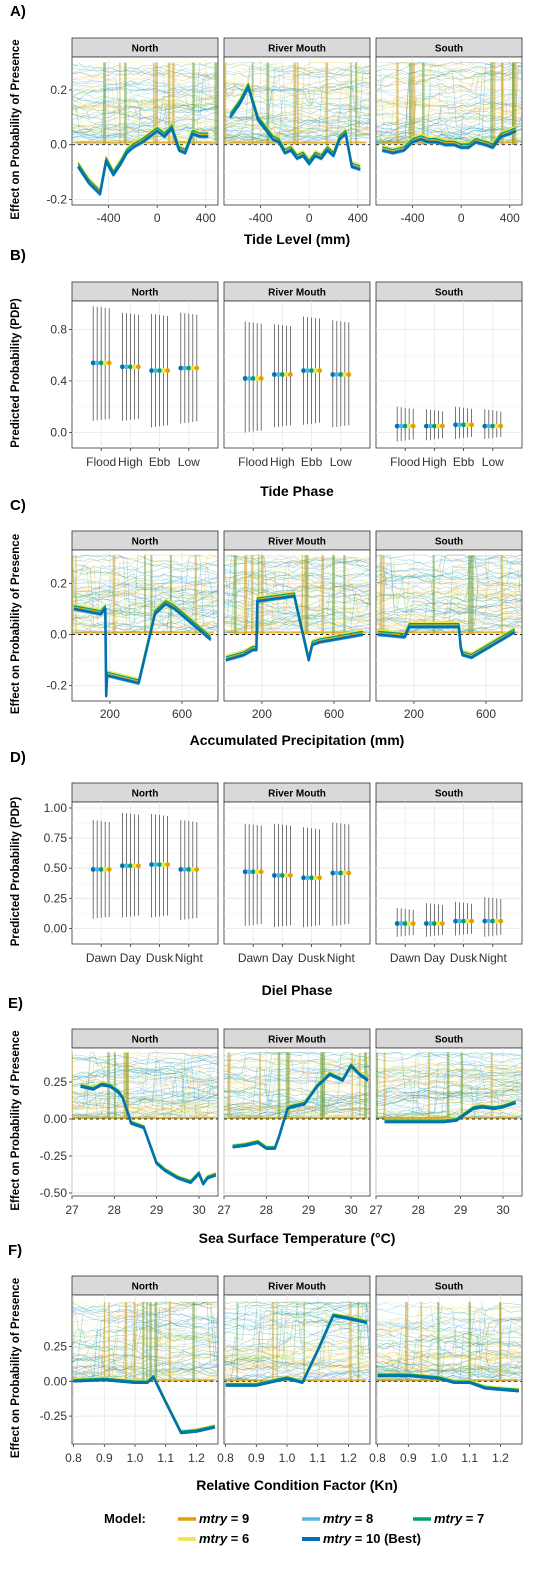  What do you see at coordinates (58, 329) in the screenshot?
I see `y-tick-label: 0.8` at bounding box center [58, 329].